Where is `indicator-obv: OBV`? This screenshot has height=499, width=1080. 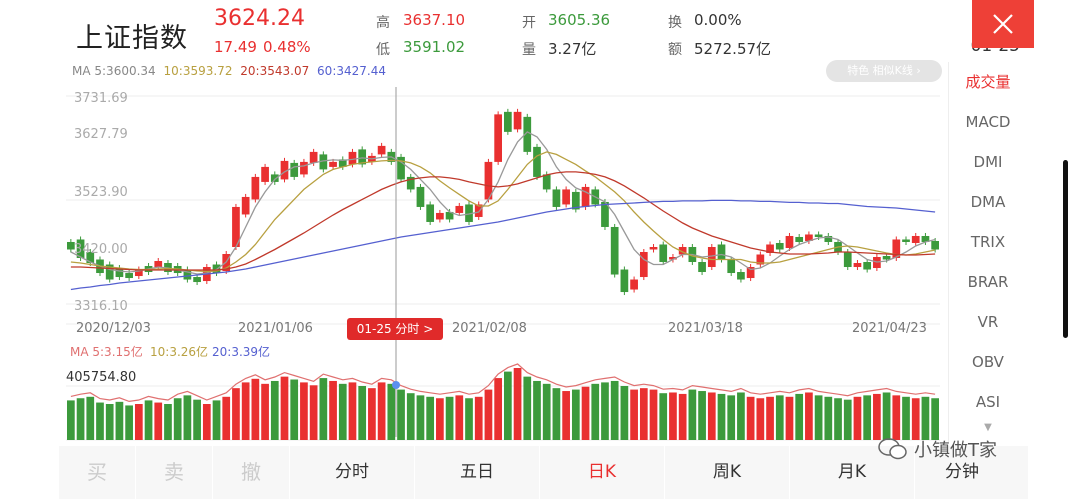 indicator-obv: OBV is located at coordinates (988, 362).